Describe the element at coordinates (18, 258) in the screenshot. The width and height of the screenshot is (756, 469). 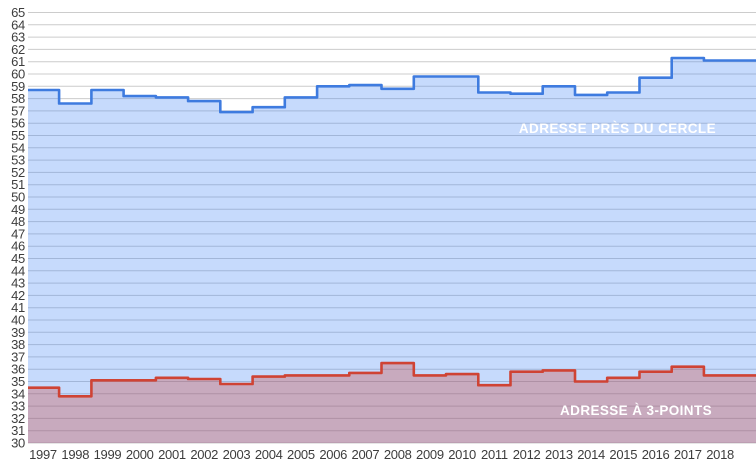
I see `svg-text: 45` at that location.